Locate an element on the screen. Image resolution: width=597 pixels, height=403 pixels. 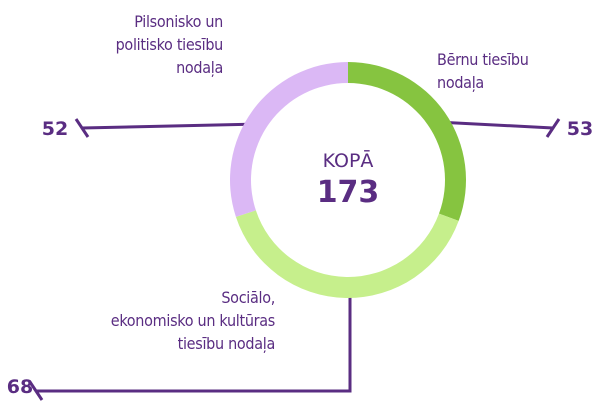
center-total: 173 is located at coordinates (348, 192).